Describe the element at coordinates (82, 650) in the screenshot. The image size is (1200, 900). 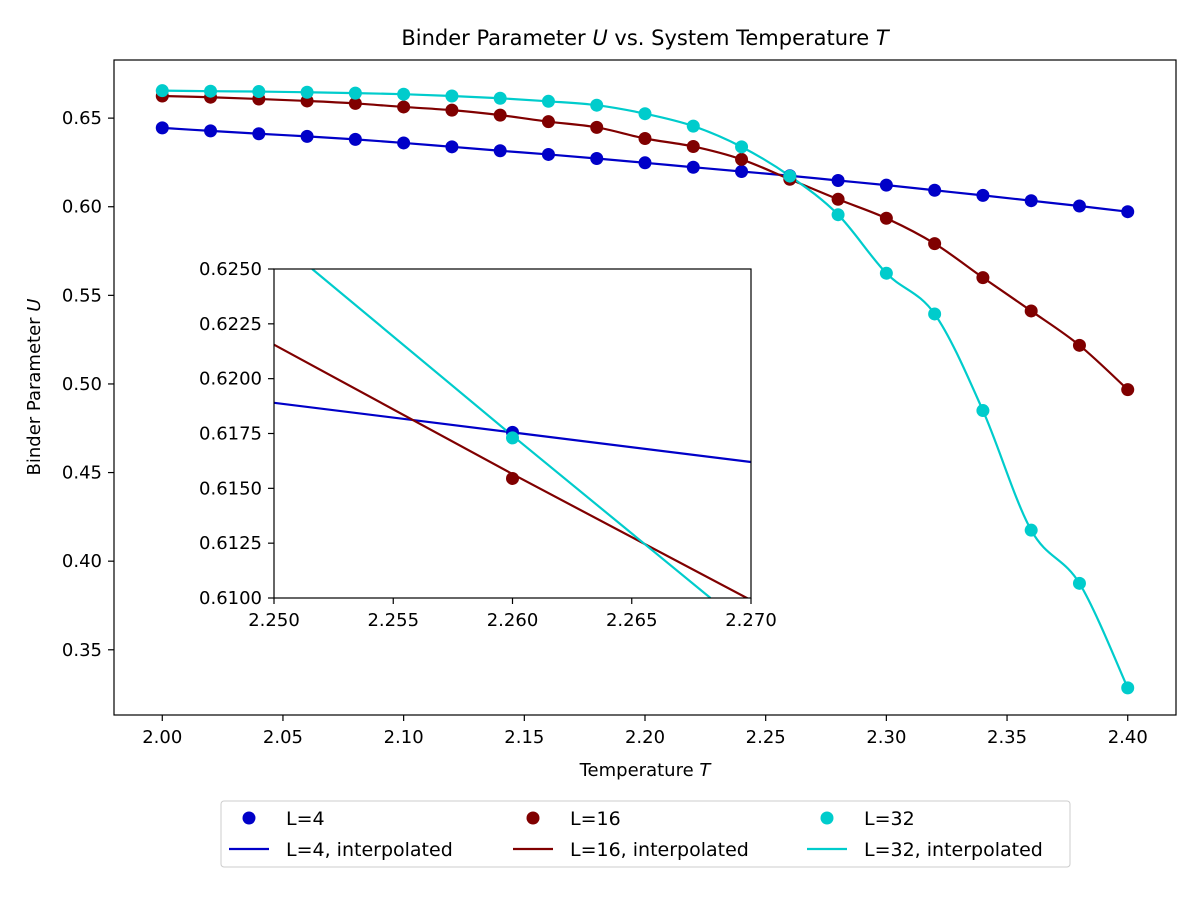
I see `y-tick-label: 0.35` at that location.